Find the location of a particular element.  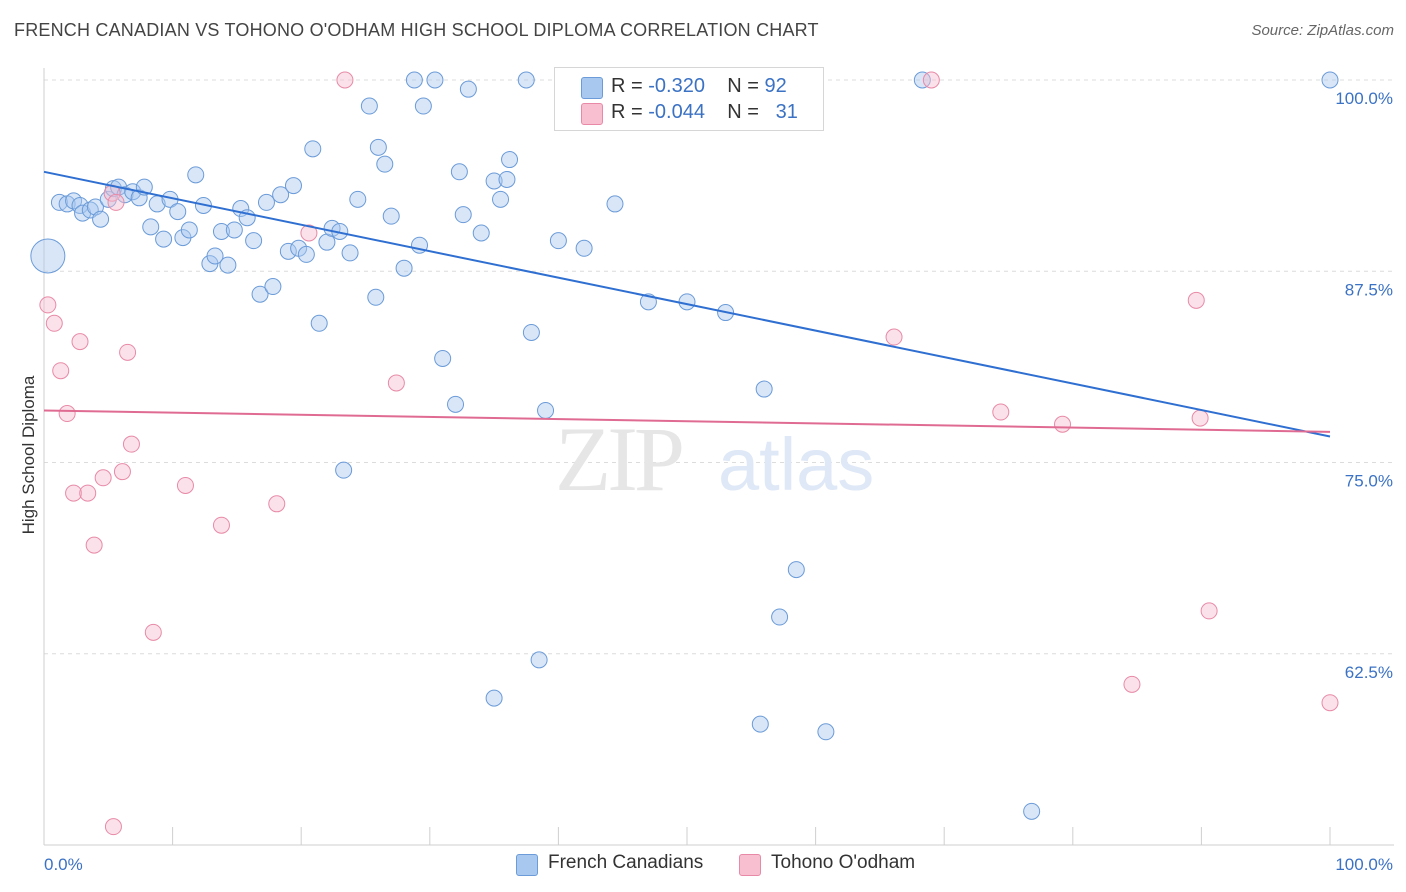

legend-n-value: 31 is located at coordinates (786, 112).